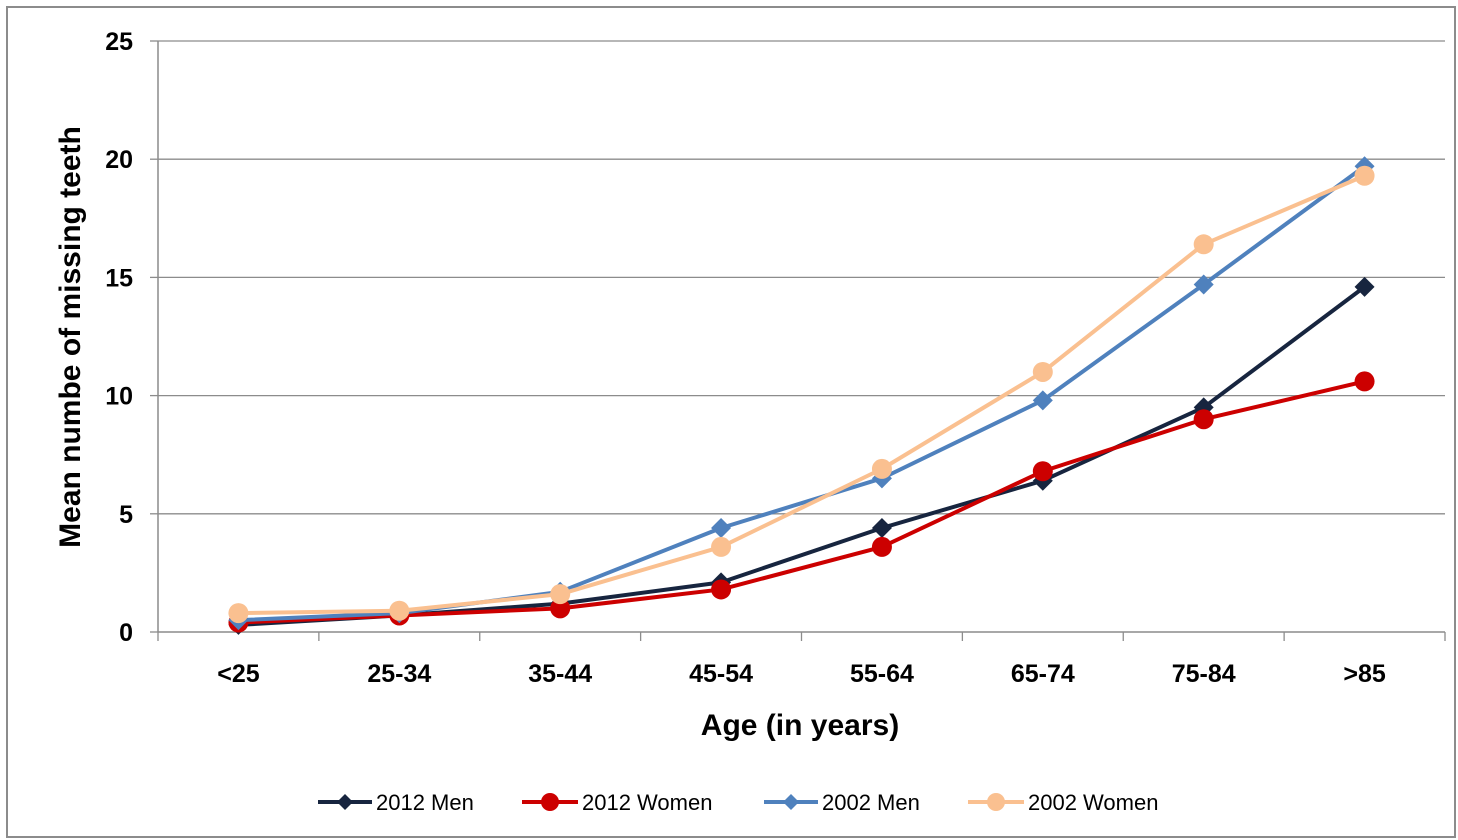  What do you see at coordinates (119, 42) in the screenshot?
I see `y-tick-label: 25` at bounding box center [119, 42].